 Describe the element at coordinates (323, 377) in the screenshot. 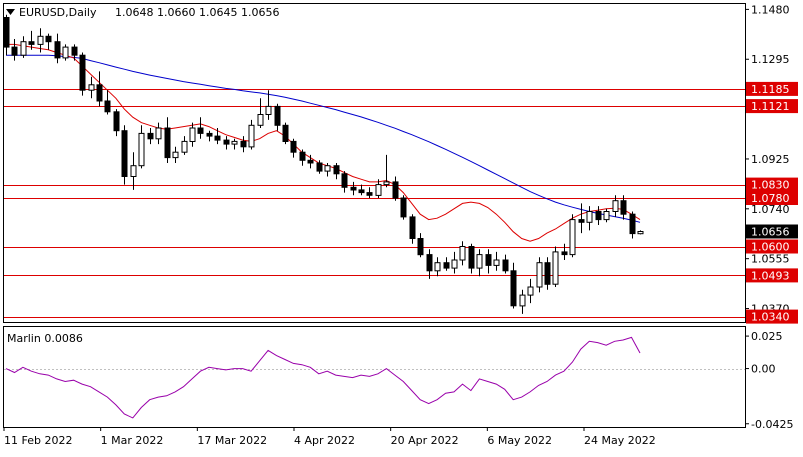

I see `oscillator-line` at that location.